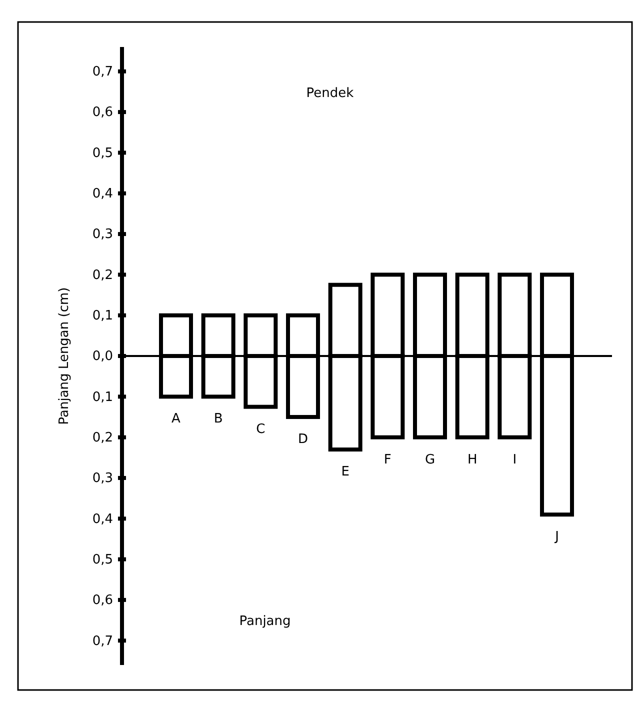  I want to click on annotation: Panjang, so click(265, 621).